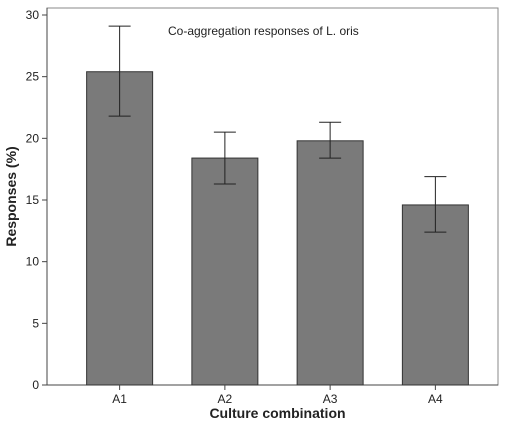  I want to click on y-tick-label: 15, so click(33, 200).